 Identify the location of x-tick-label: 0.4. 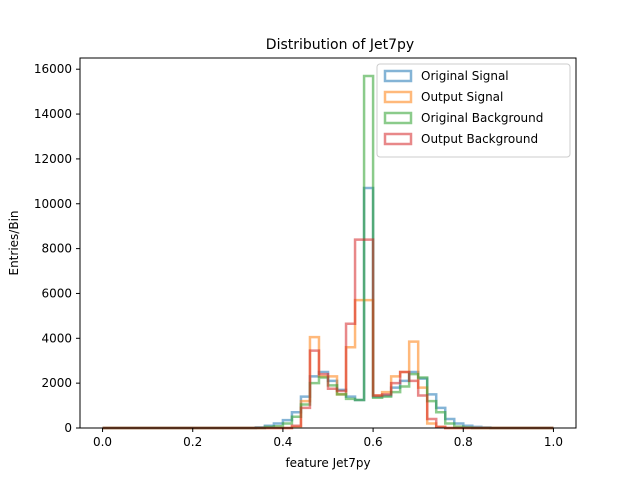
(282, 442).